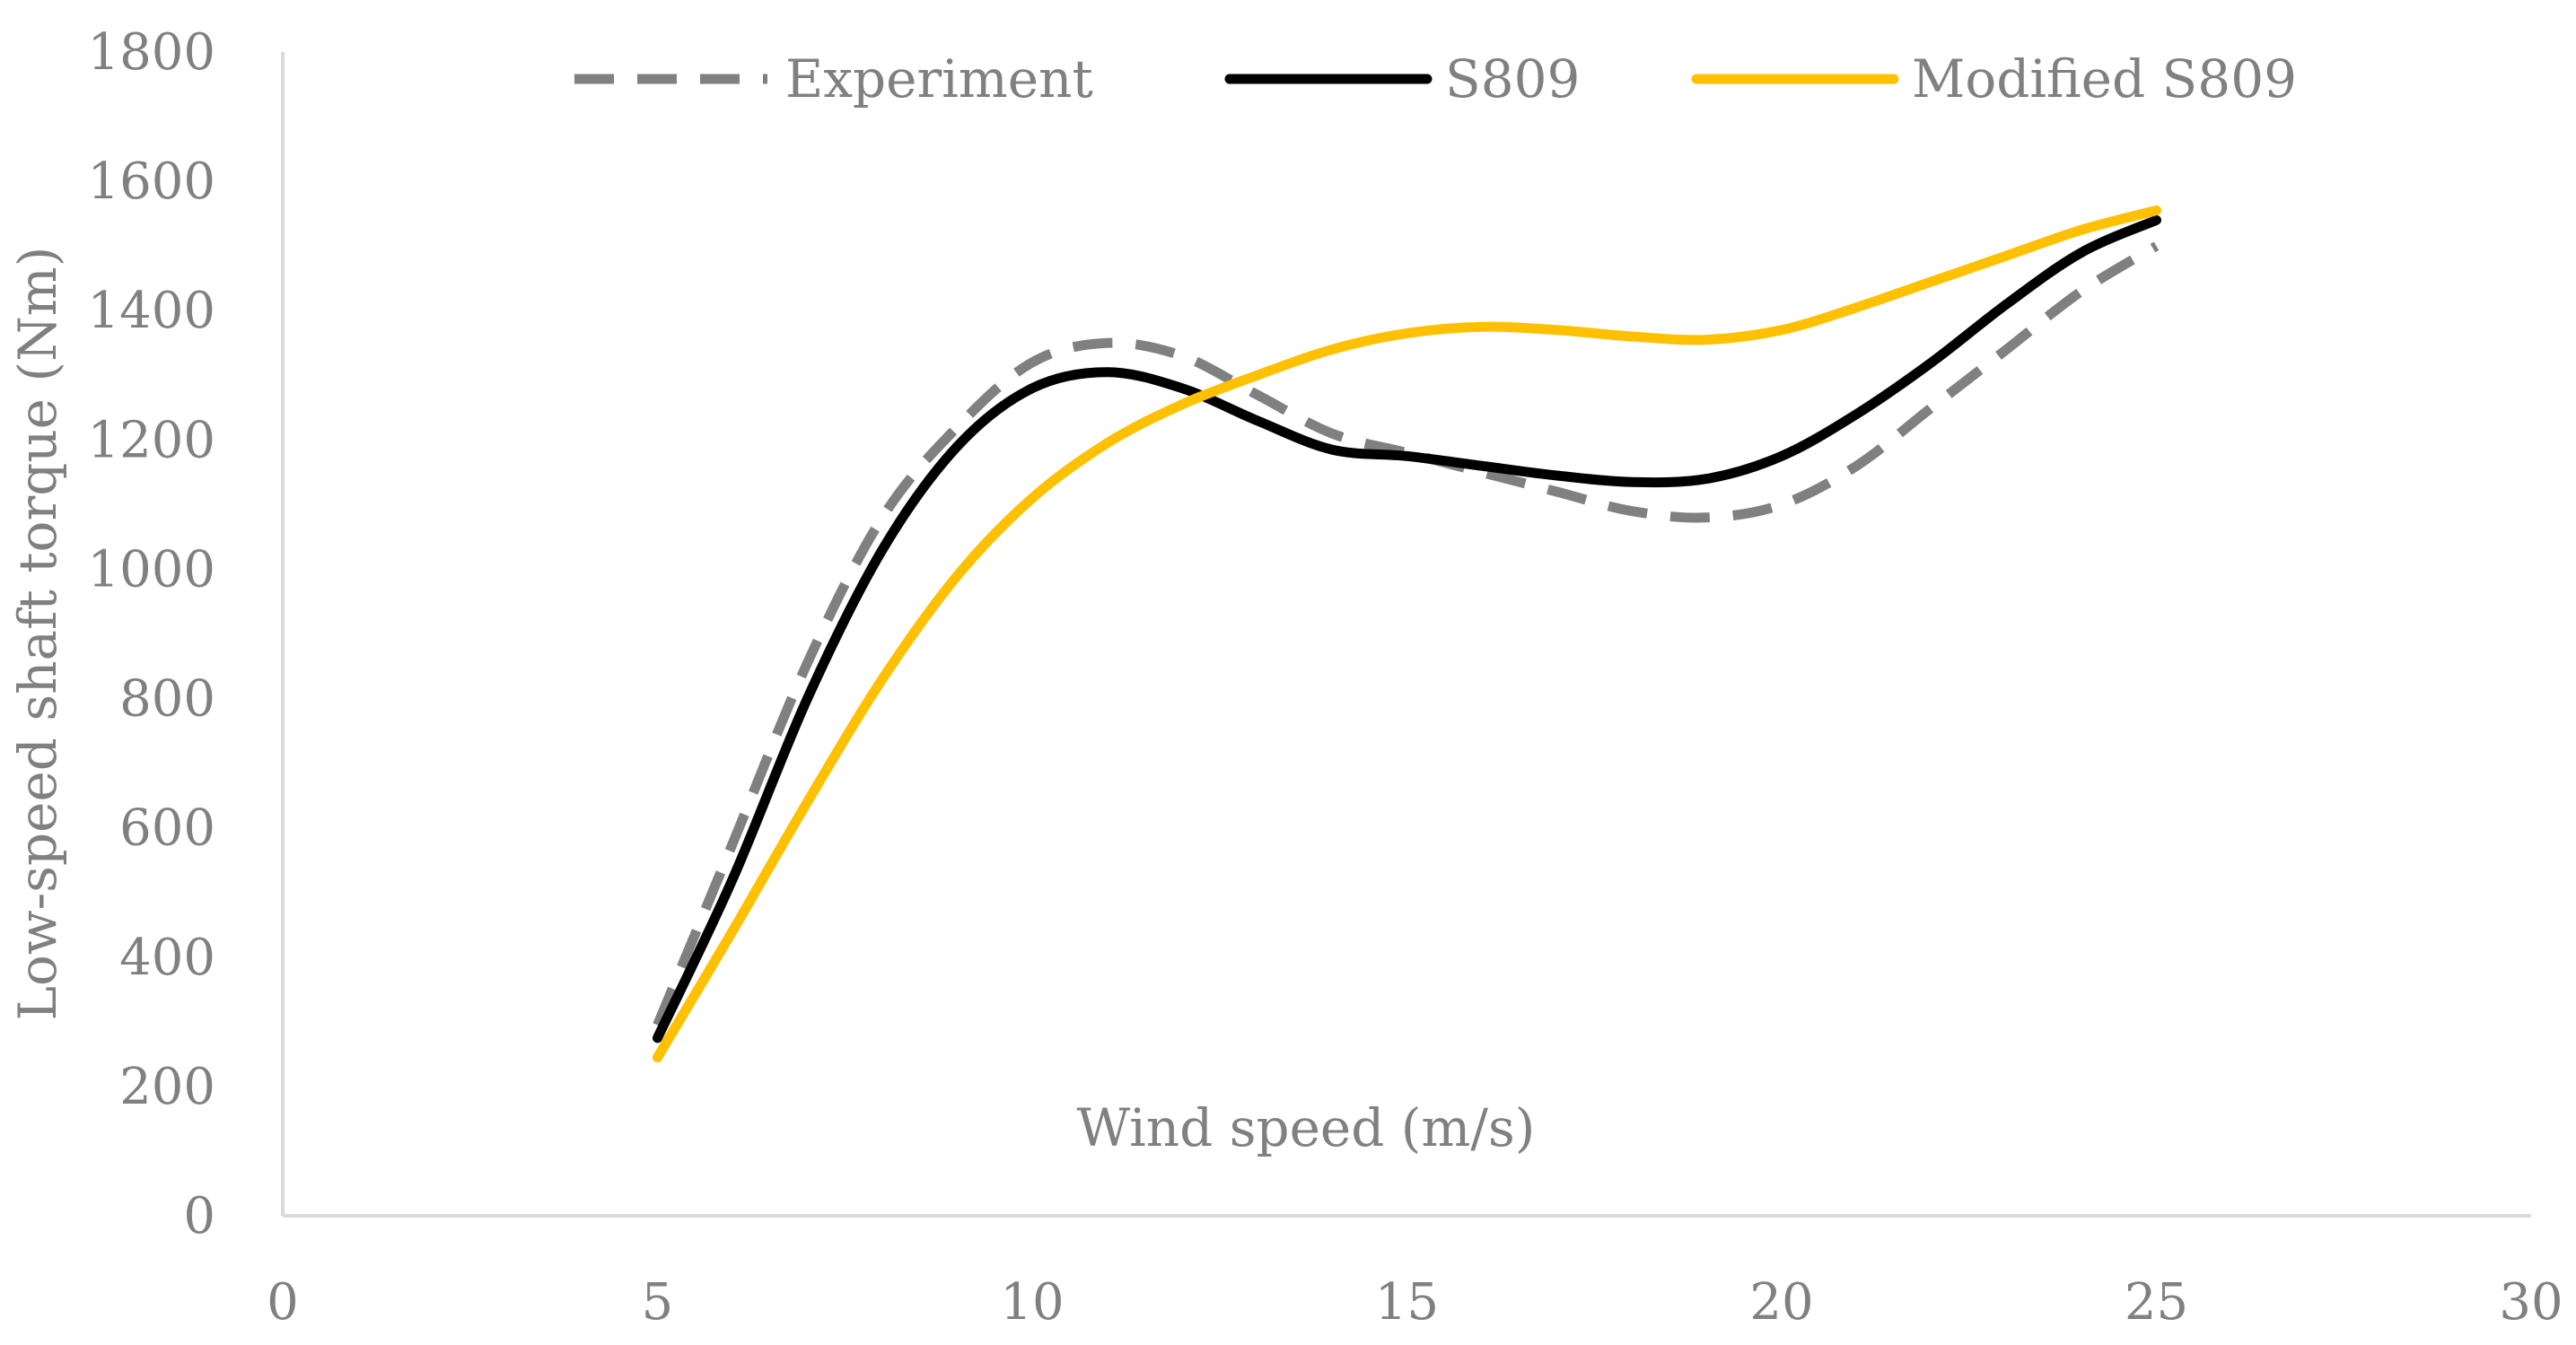 The image size is (2576, 1345). What do you see at coordinates (1407, 1302) in the screenshot?
I see `x-tick-label: 15` at bounding box center [1407, 1302].